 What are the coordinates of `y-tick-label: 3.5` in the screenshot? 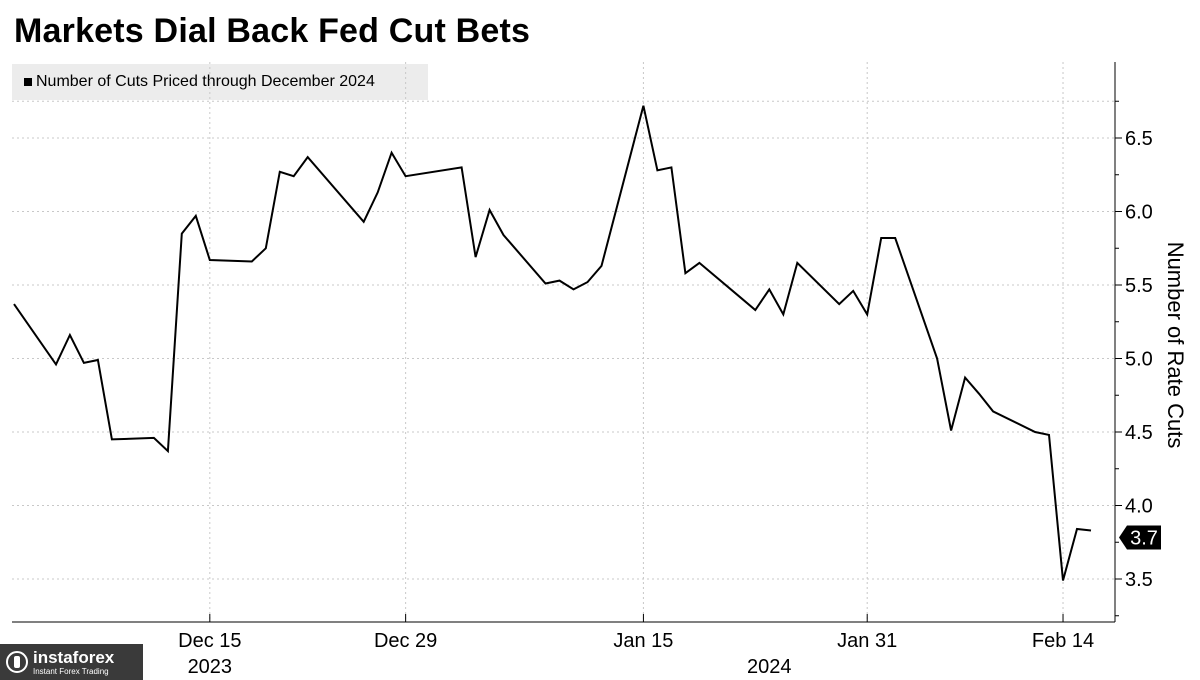 It's located at (1139, 580).